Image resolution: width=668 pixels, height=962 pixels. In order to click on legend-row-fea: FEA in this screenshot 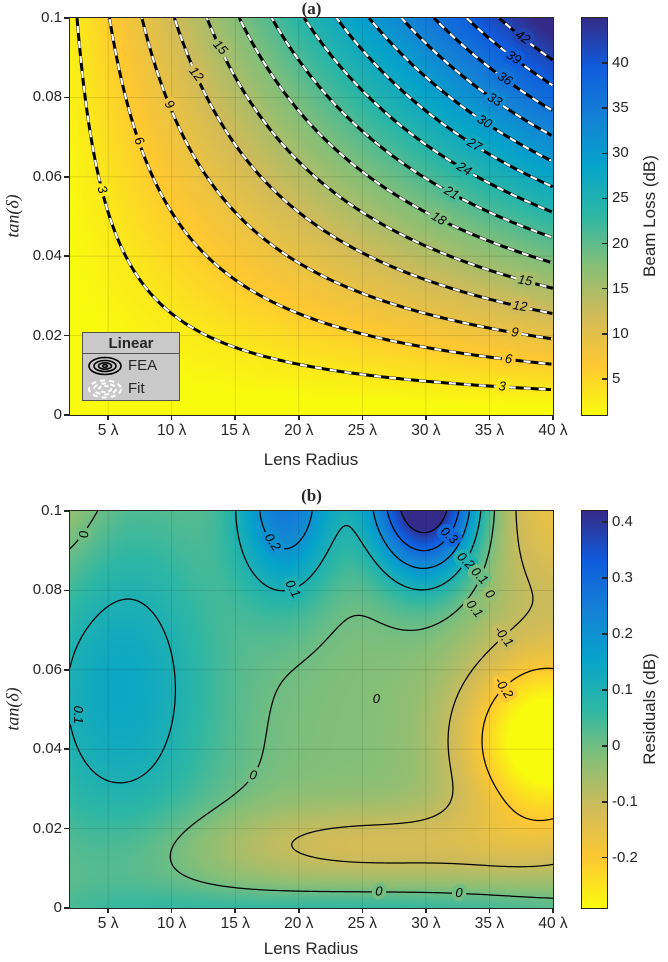, I will do `click(131, 365)`.